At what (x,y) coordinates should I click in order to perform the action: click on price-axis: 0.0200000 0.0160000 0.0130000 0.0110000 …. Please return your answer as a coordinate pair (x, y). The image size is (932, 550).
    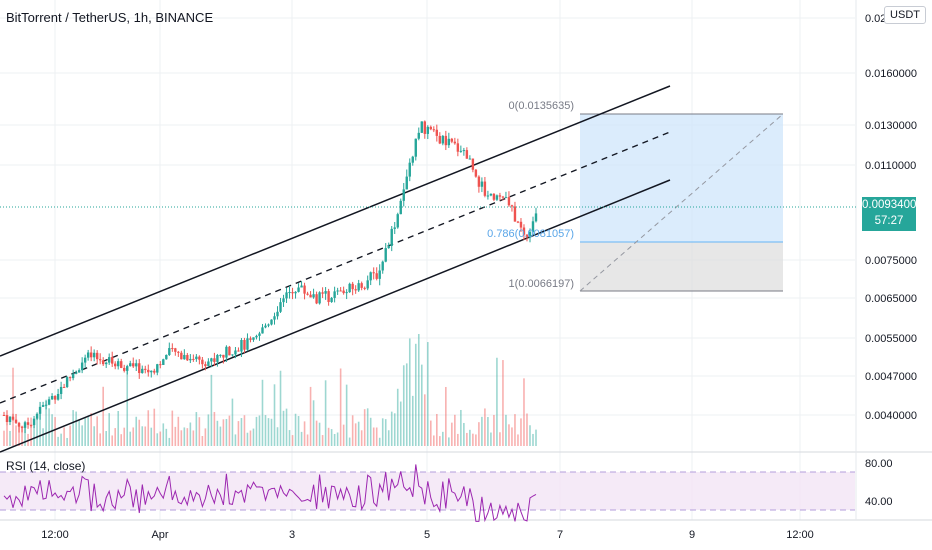
    Looking at the image, I should click on (891, 260).